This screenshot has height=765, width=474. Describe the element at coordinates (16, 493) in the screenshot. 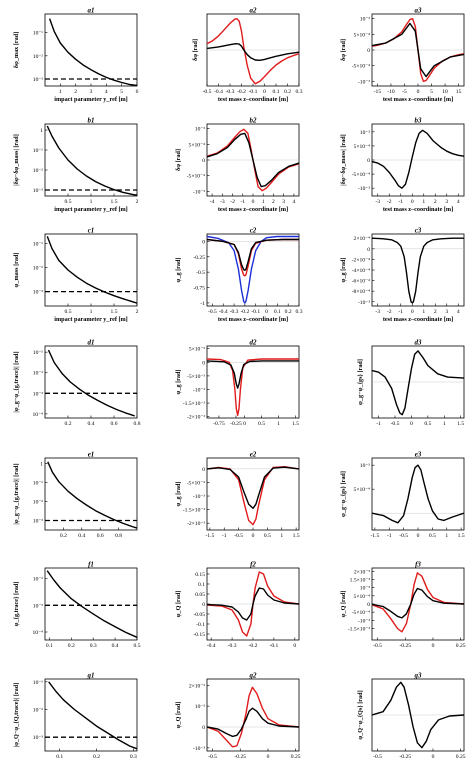

I see `y-axis-label: |φ_g−φ_{g,trace}| [rad]` at that location.